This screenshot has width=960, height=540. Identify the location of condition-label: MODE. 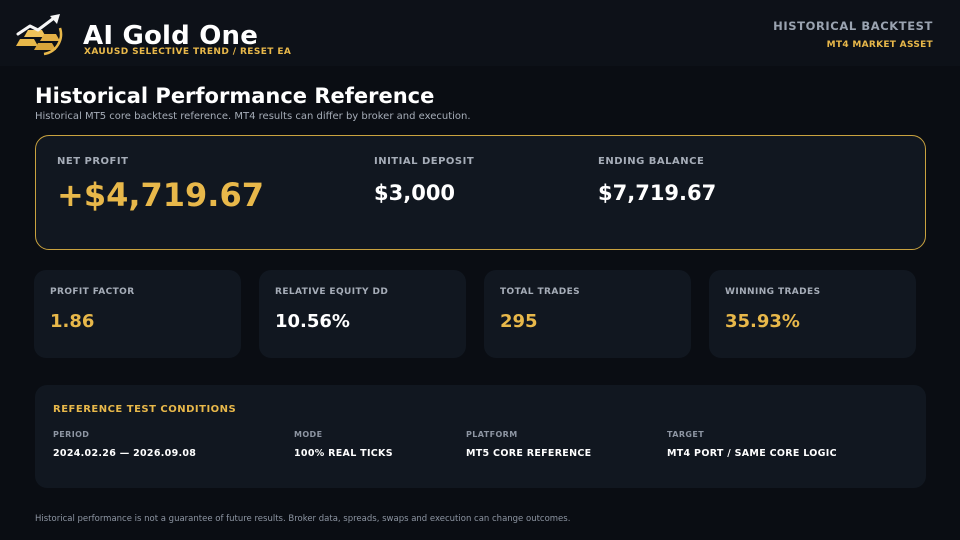
(308, 434).